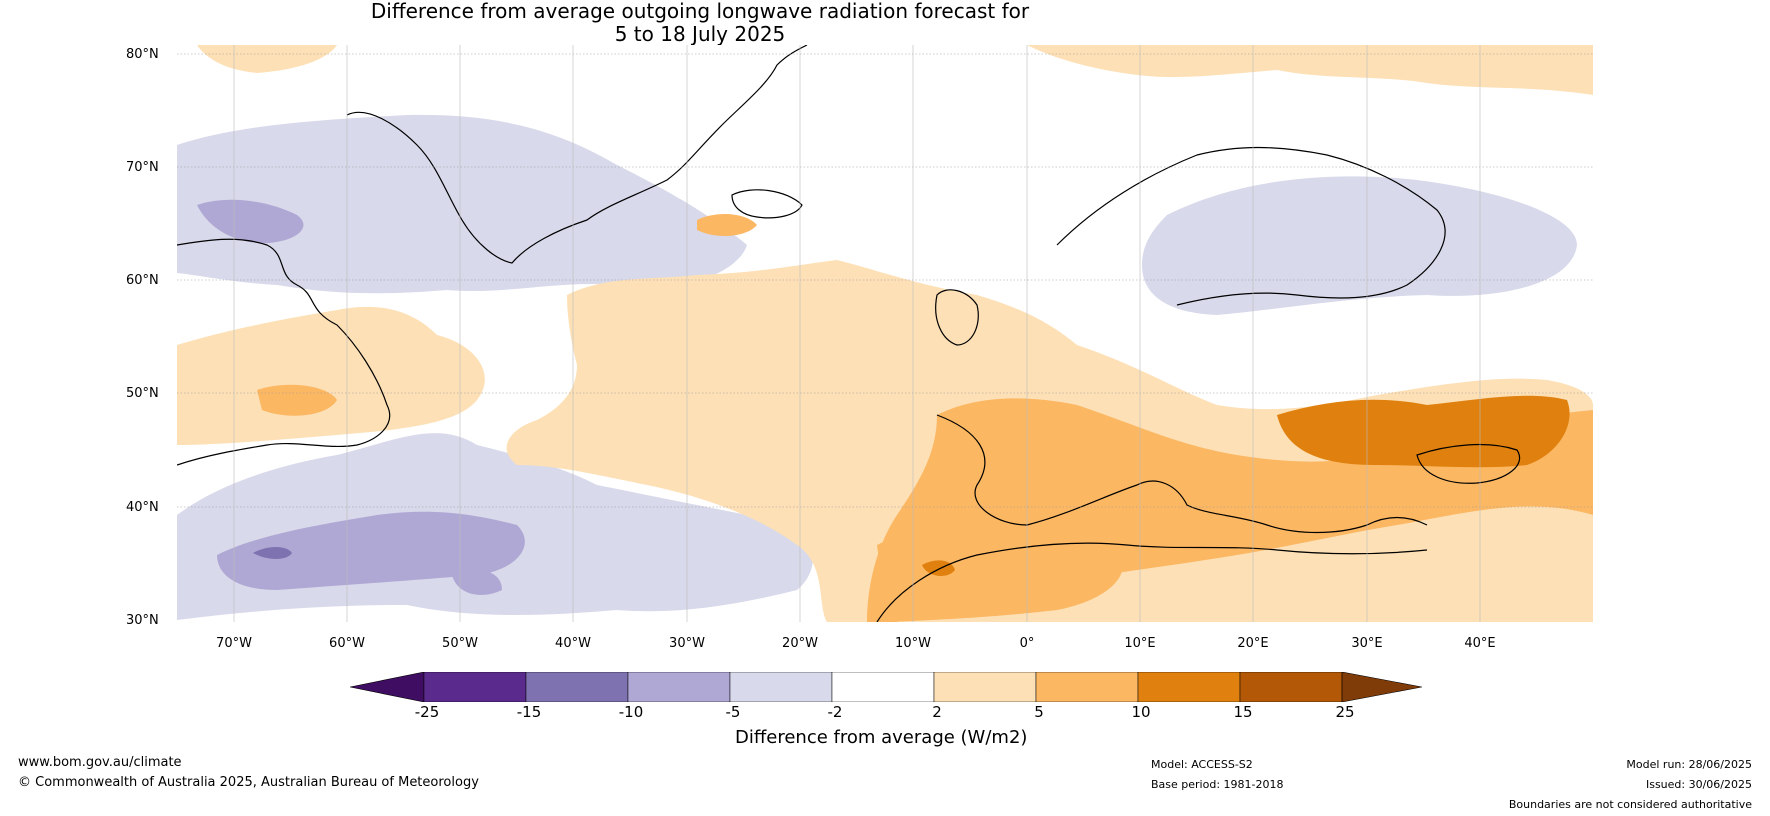 This screenshot has height=816, width=1770. What do you see at coordinates (371, 550) in the screenshot?
I see `anomaly-region-mid-atlantic-core` at bounding box center [371, 550].